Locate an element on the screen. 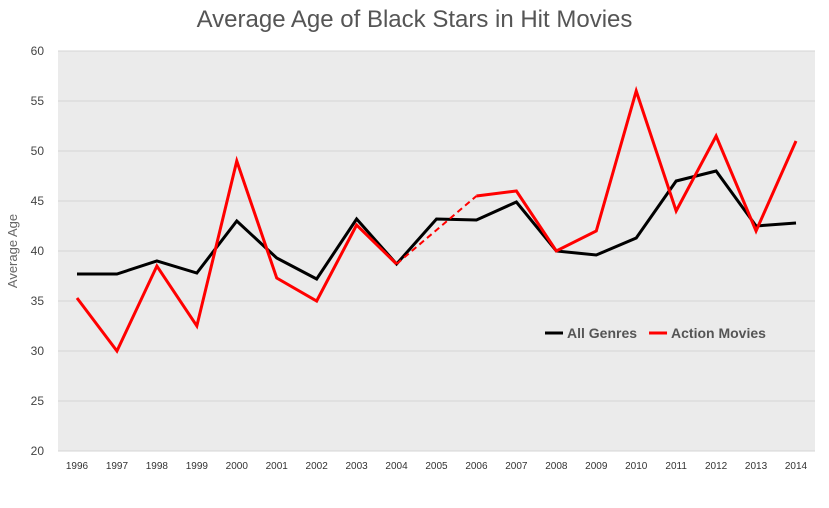 The height and width of the screenshot is (508, 829). y-tick-label: 35 is located at coordinates (38, 301).